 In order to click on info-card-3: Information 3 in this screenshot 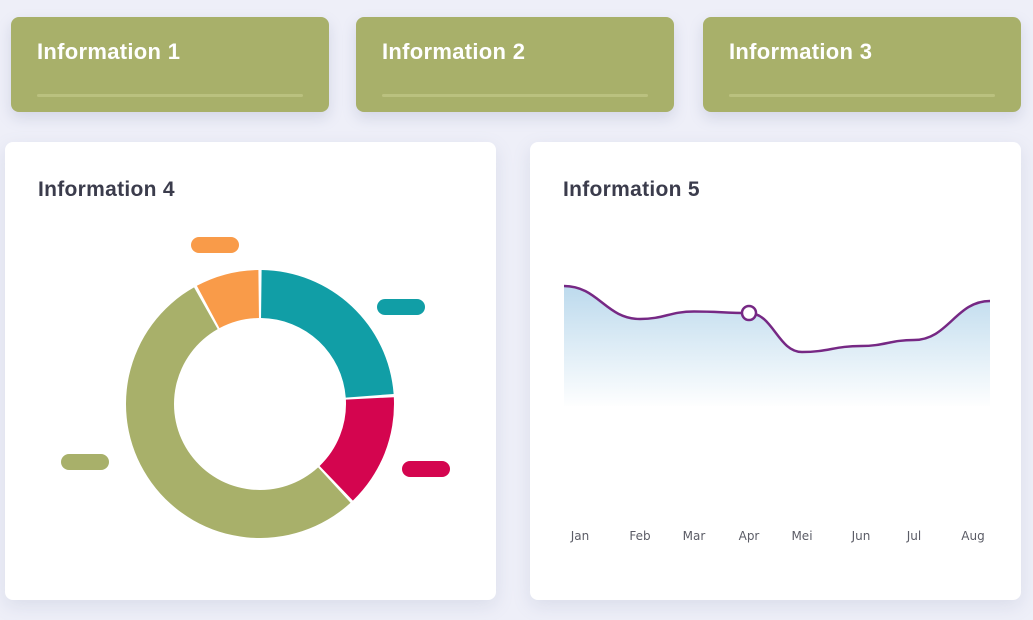, I will do `click(862, 64)`.